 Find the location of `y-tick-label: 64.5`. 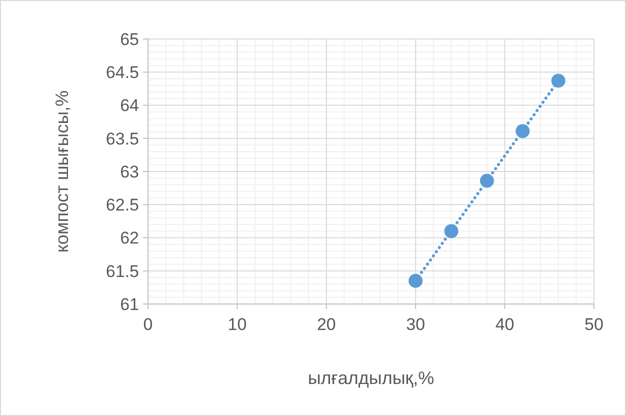

y-tick-label: 64.5 is located at coordinates (122, 72).